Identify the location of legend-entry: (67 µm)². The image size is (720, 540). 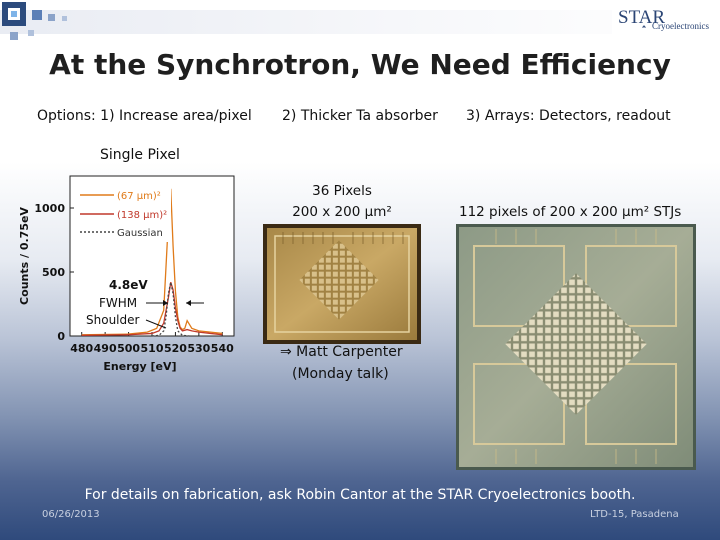
(139, 196).